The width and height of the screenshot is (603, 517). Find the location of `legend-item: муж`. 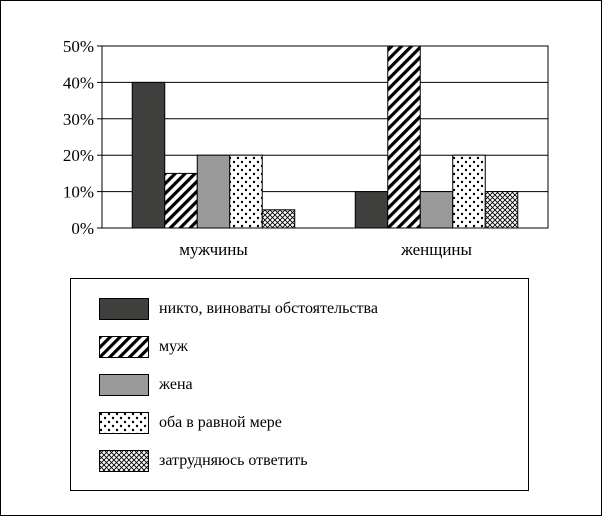

legend-item: муж is located at coordinates (143, 347).